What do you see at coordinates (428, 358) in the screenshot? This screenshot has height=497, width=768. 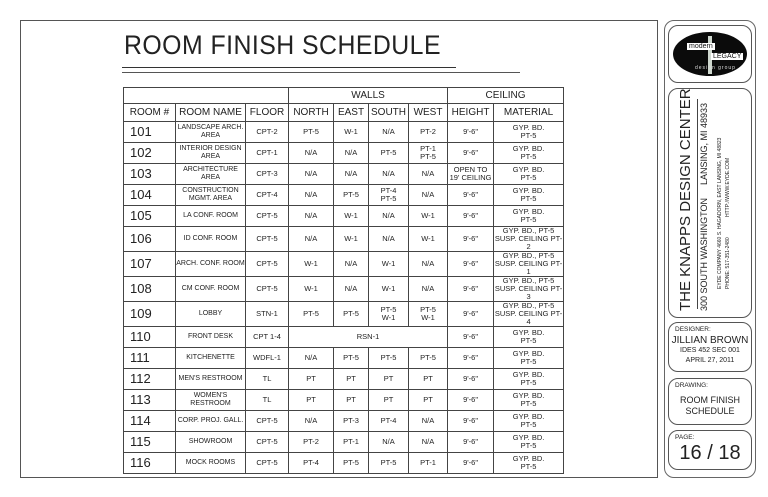 I see `cell-west: PT-5` at bounding box center [428, 358].